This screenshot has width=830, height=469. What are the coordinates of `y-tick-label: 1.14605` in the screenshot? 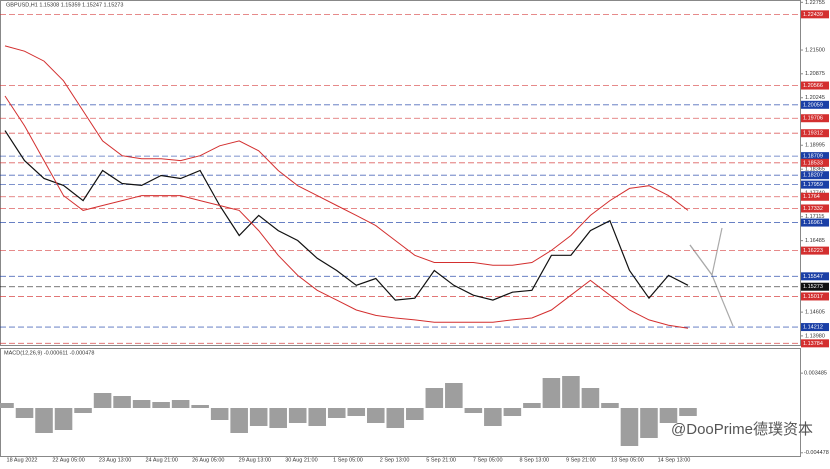 It's located at (815, 313).